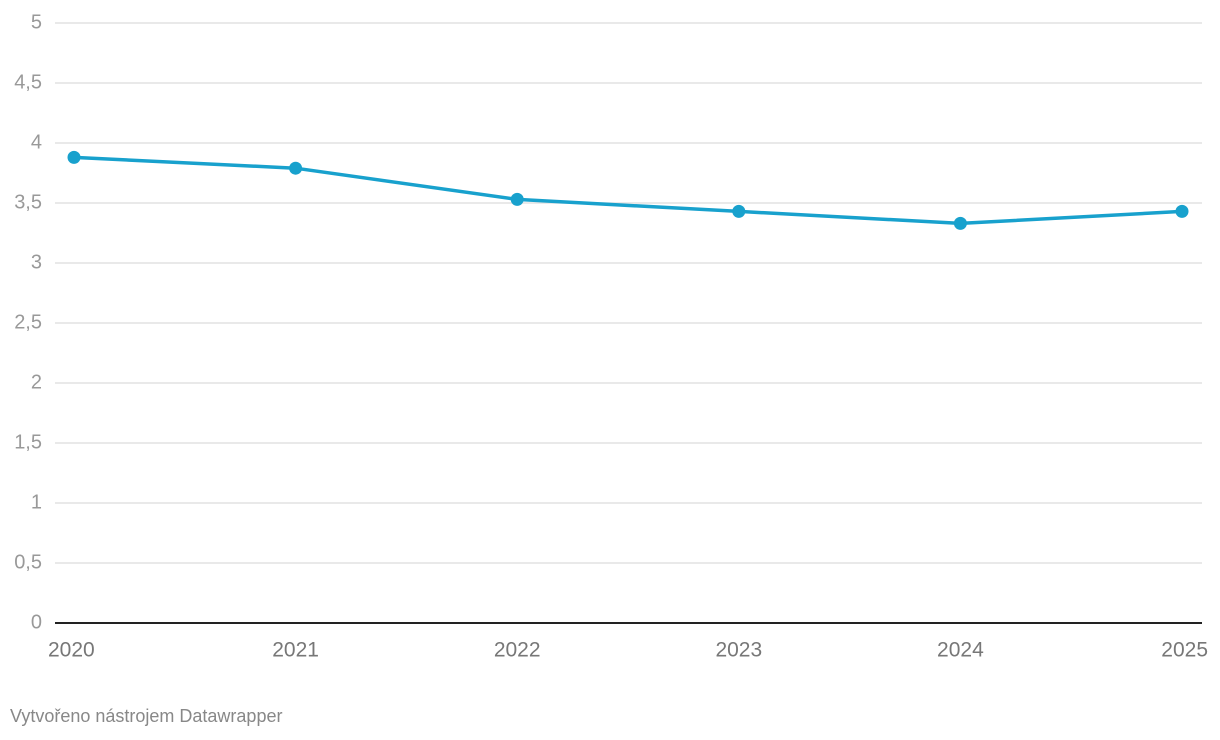 The width and height of the screenshot is (1220, 740). Describe the element at coordinates (960, 650) in the screenshot. I see `x-tick-label: 2024` at that location.